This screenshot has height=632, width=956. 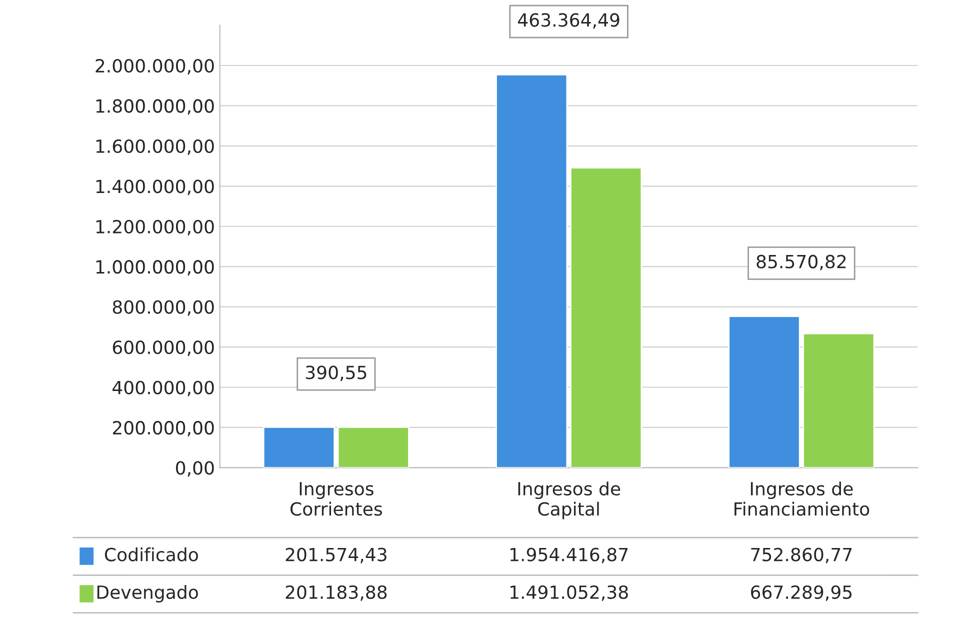 What do you see at coordinates (151, 554) in the screenshot?
I see `legend-label: Codificado` at bounding box center [151, 554].